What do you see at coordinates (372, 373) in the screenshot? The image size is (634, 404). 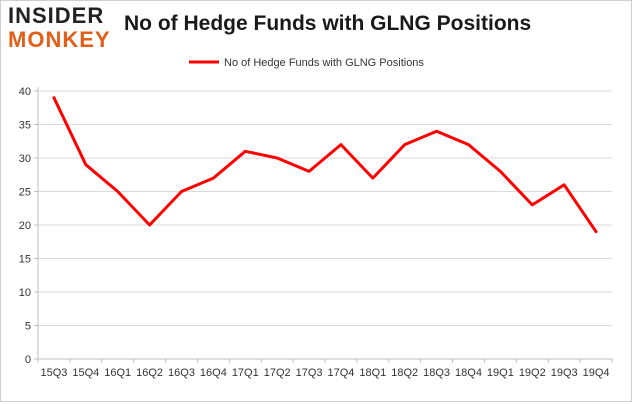 I see `x-tick-label-18Q1: 18Q1` at bounding box center [372, 373].